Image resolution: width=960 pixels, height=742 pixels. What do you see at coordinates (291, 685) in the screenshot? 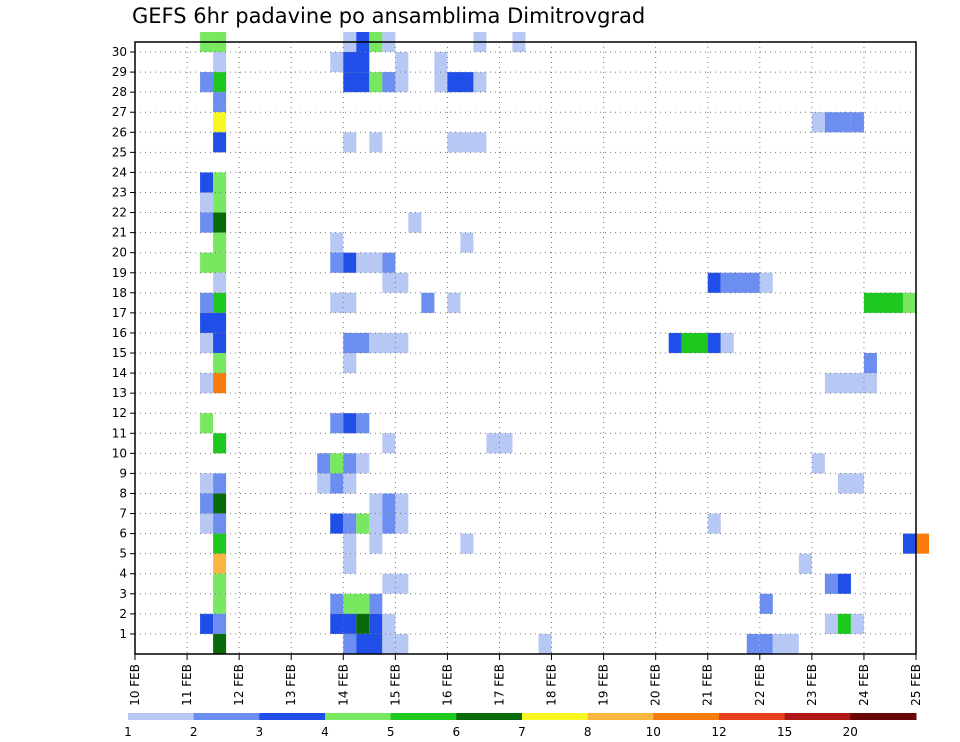
I see `x-tick-label: 13 FEB` at bounding box center [291, 685].